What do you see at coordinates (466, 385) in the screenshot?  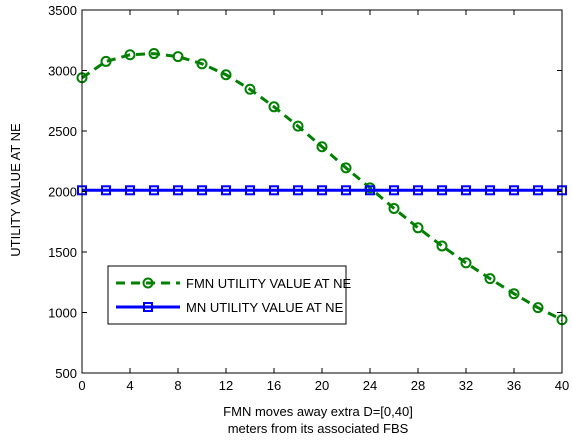 I see `x-tick-label: 32` at bounding box center [466, 385].